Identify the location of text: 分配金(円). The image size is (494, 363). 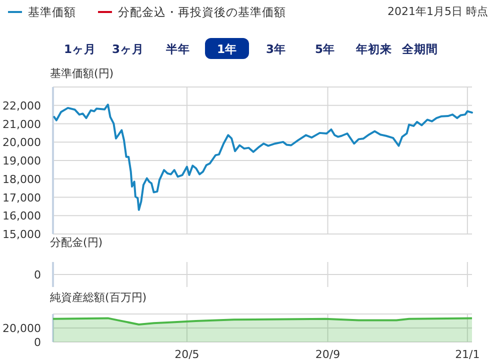
(76, 242).